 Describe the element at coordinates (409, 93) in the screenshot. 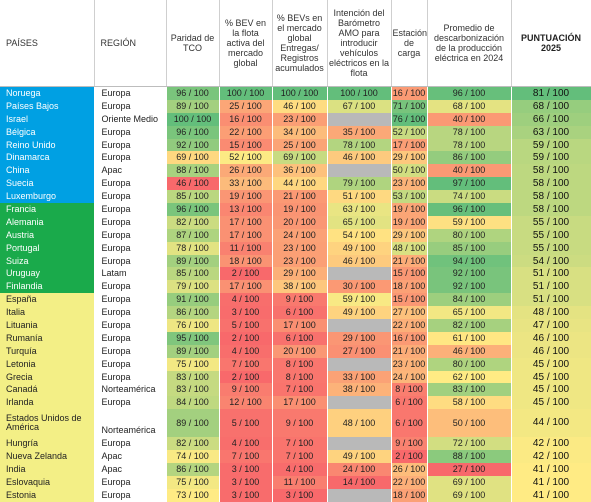

I see `charging-station-cell: 16 / 100` at that location.